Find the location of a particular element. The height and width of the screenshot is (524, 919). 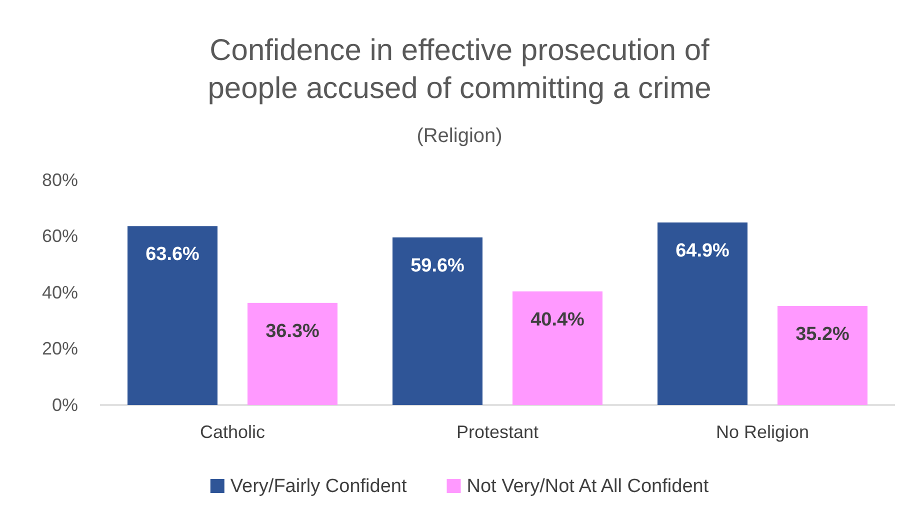

x-tick-label: Catholic is located at coordinates (233, 432).